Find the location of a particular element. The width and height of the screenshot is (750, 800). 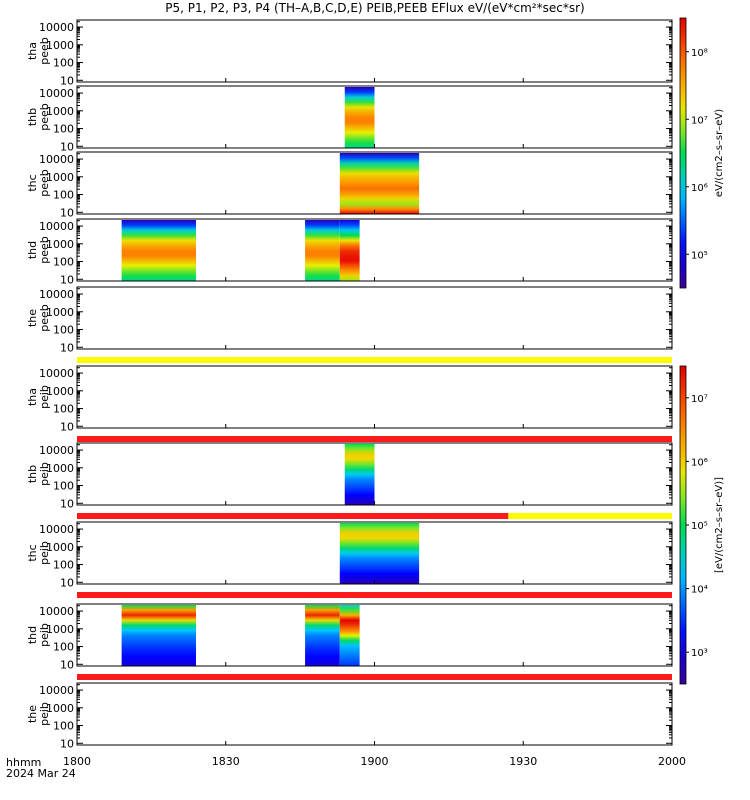

date-label: 2024 Mar 24 is located at coordinates (41, 773).